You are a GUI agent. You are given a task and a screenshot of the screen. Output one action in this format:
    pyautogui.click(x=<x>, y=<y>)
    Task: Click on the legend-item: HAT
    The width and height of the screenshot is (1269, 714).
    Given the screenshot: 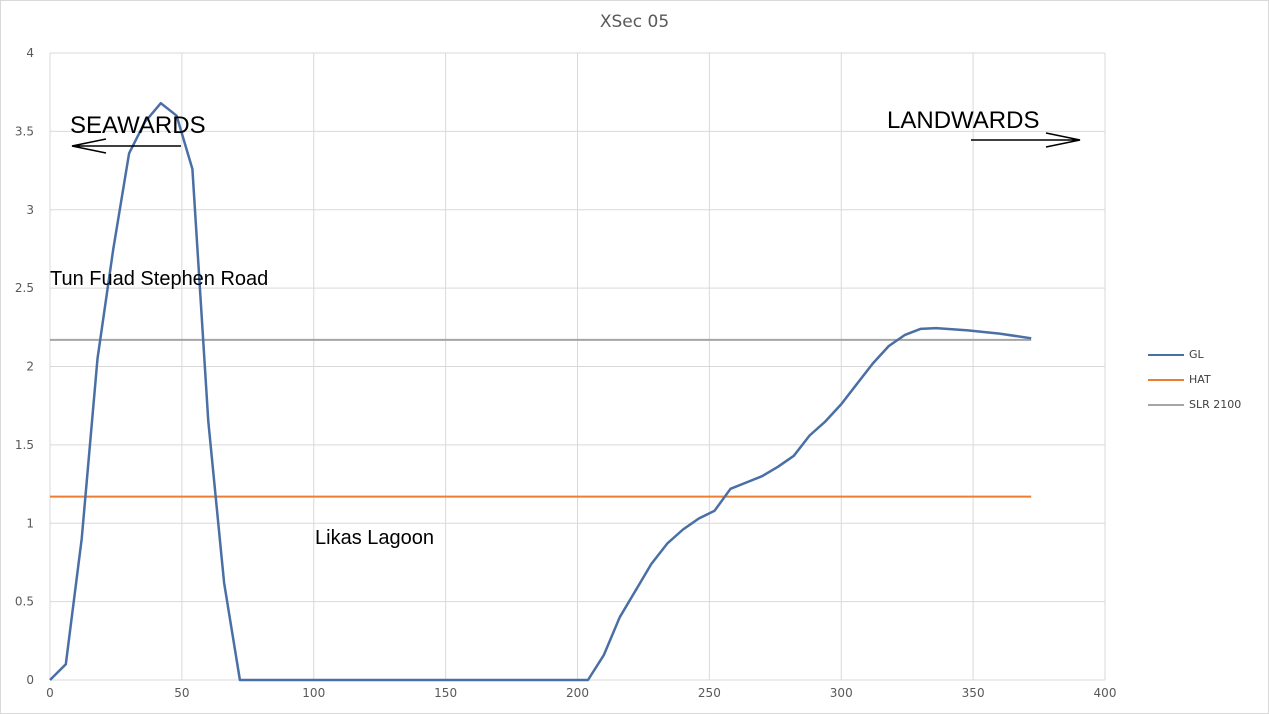 What is the action you would take?
    pyautogui.click(x=1194, y=379)
    